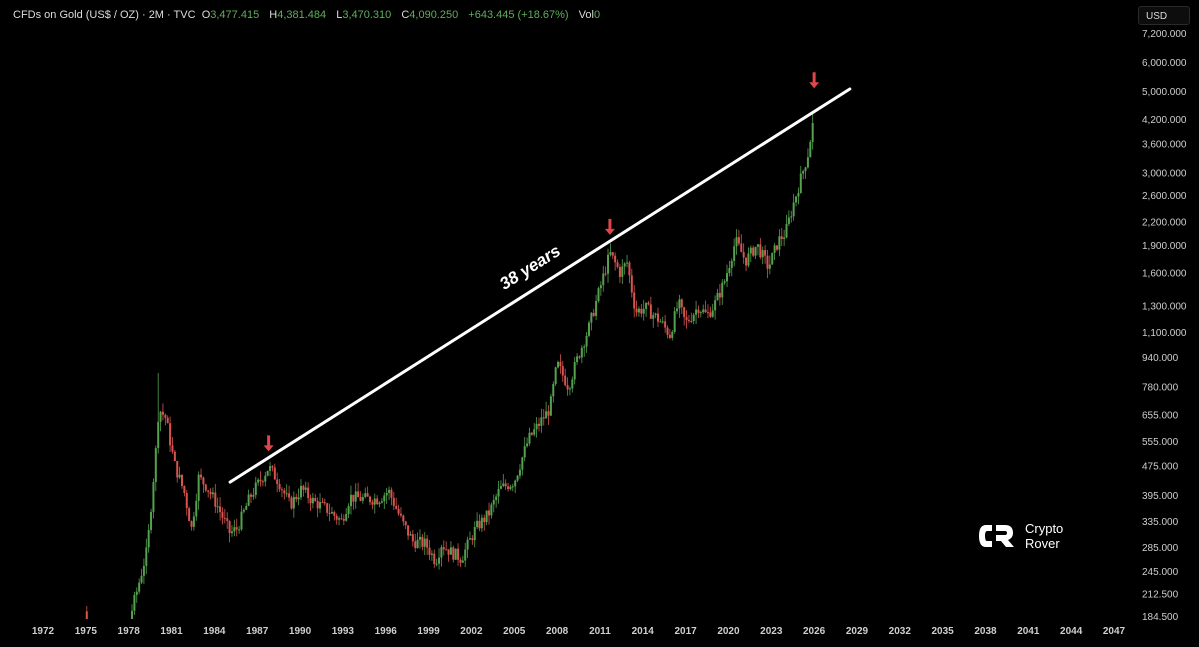 The image size is (1199, 647). What do you see at coordinates (302, 15) in the screenshot?
I see `high-value: 4,381.484` at bounding box center [302, 15].